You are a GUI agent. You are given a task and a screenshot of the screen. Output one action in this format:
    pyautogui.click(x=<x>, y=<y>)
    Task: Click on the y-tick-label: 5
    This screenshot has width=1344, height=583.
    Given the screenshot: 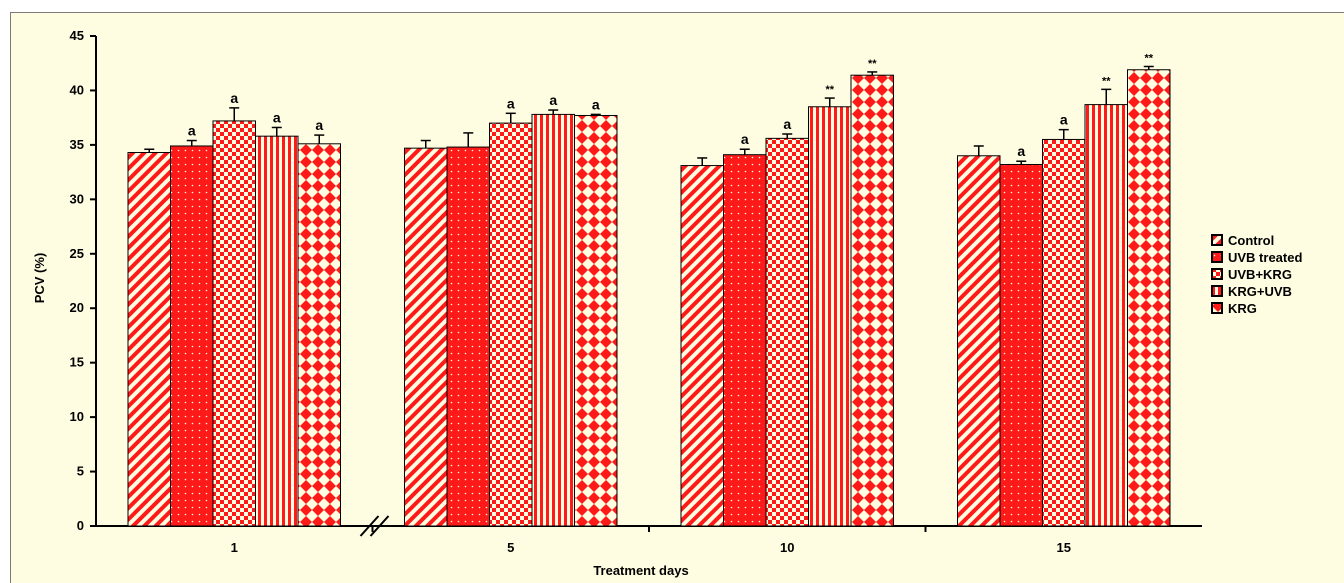 What is the action you would take?
    pyautogui.click(x=80, y=471)
    